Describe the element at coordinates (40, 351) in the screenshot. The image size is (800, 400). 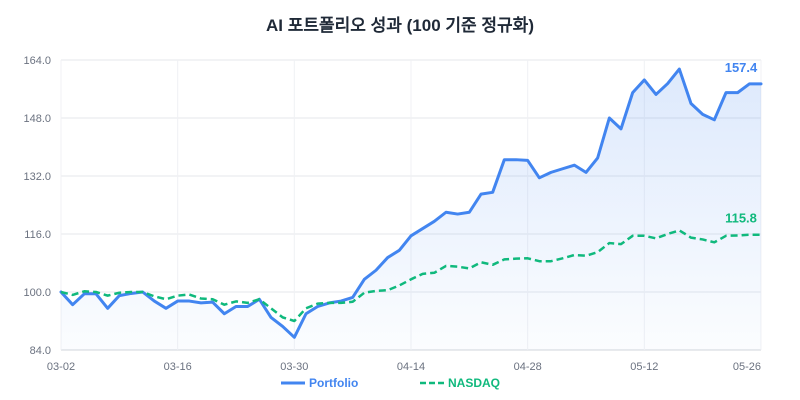
I see `y-tick-label: 84.0` at that location.